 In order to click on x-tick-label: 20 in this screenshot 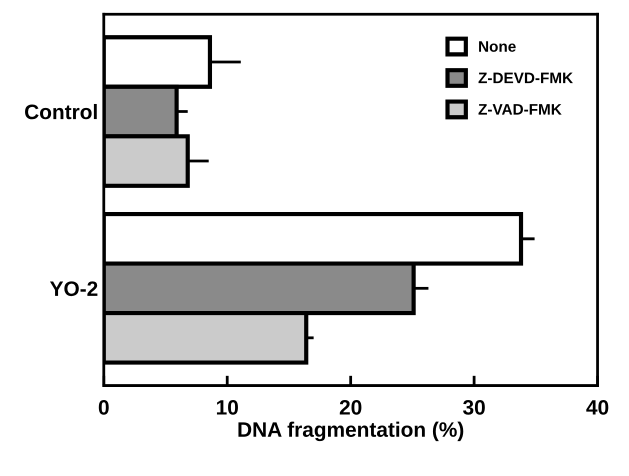, I will do `click(351, 407)`.